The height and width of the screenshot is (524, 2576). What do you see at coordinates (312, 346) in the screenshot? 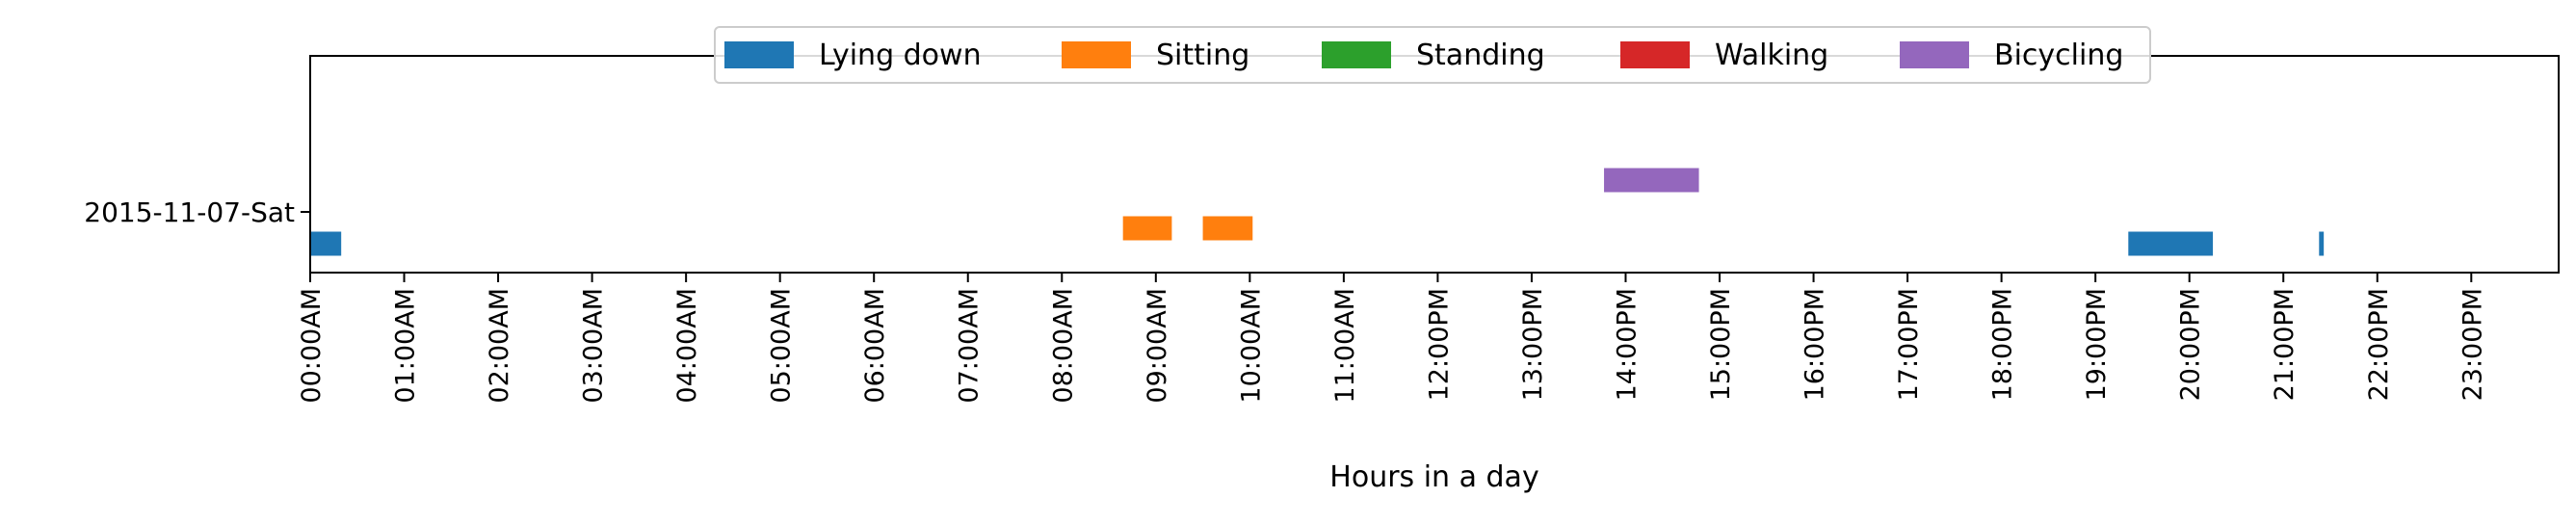
I see `x-tick-label-0: 00:00AM` at bounding box center [312, 346].